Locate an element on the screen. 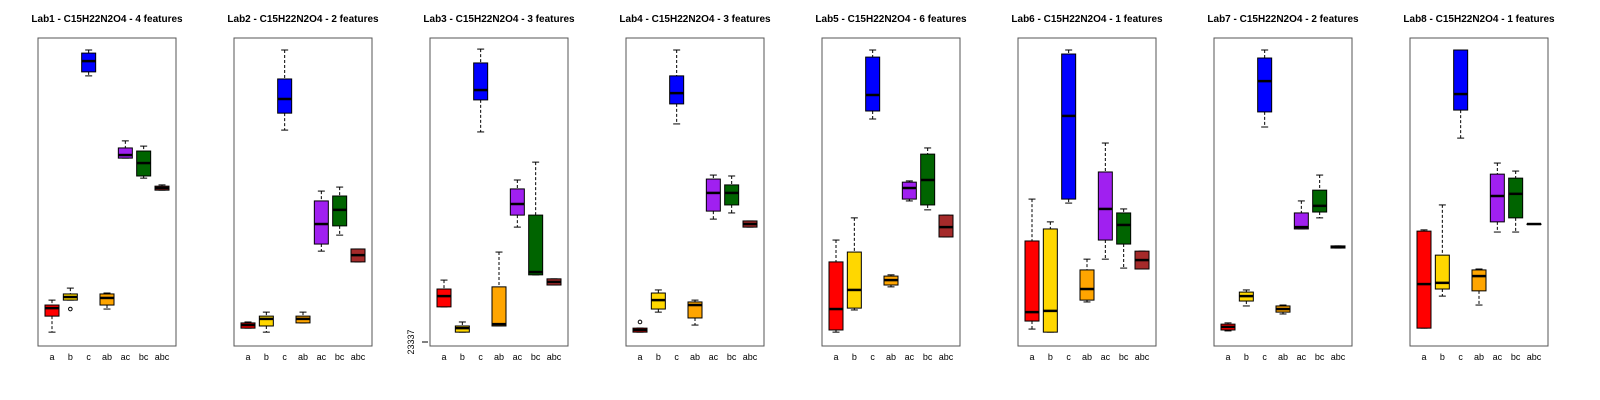 The height and width of the screenshot is (400, 1600). y-tick-label: 23337 is located at coordinates (411, 341).